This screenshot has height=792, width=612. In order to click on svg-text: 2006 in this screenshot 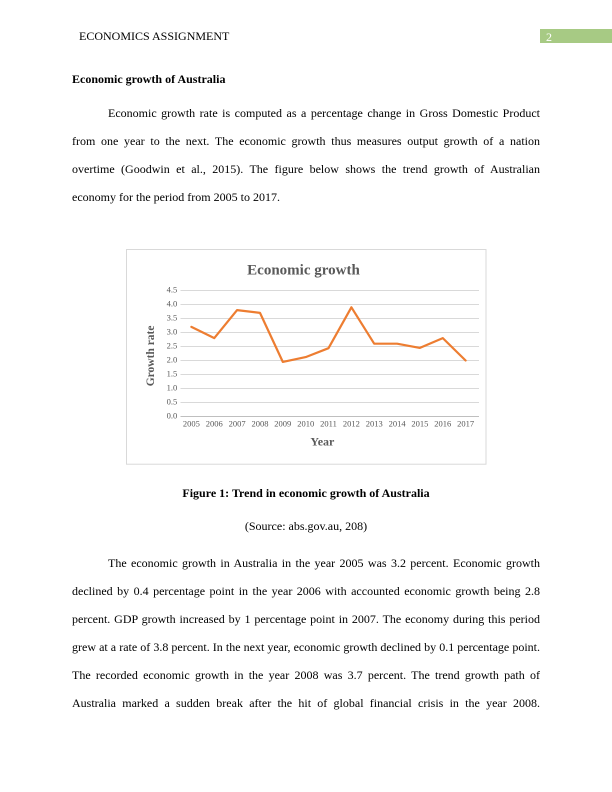, I will do `click(214, 423)`.